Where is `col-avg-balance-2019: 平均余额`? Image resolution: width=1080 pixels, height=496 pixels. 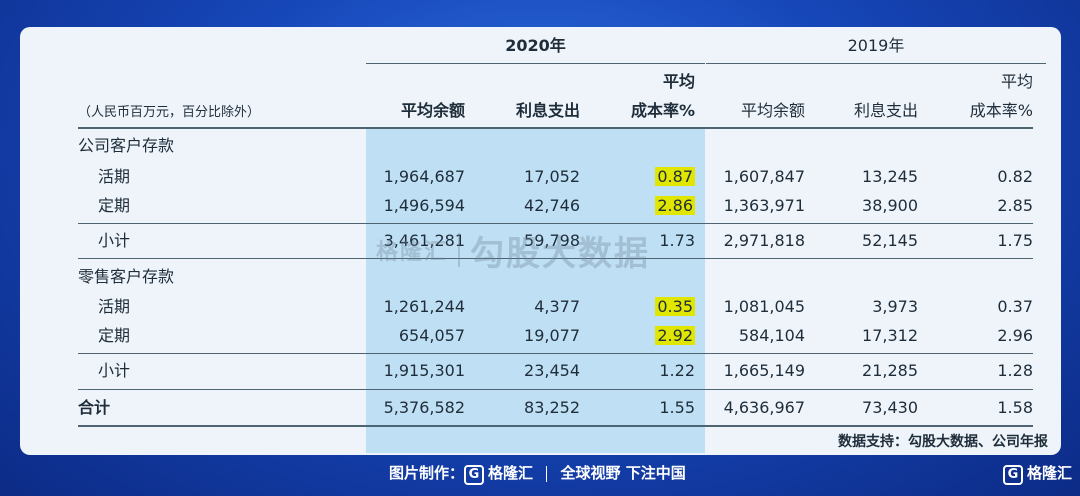
col-avg-balance-2019: 平均余额 is located at coordinates (772, 110).